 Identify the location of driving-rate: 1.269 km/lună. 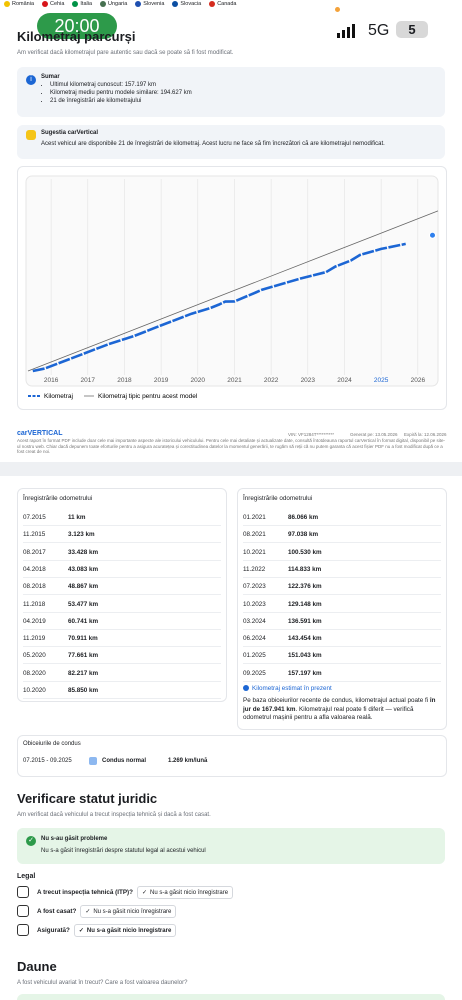
(188, 761).